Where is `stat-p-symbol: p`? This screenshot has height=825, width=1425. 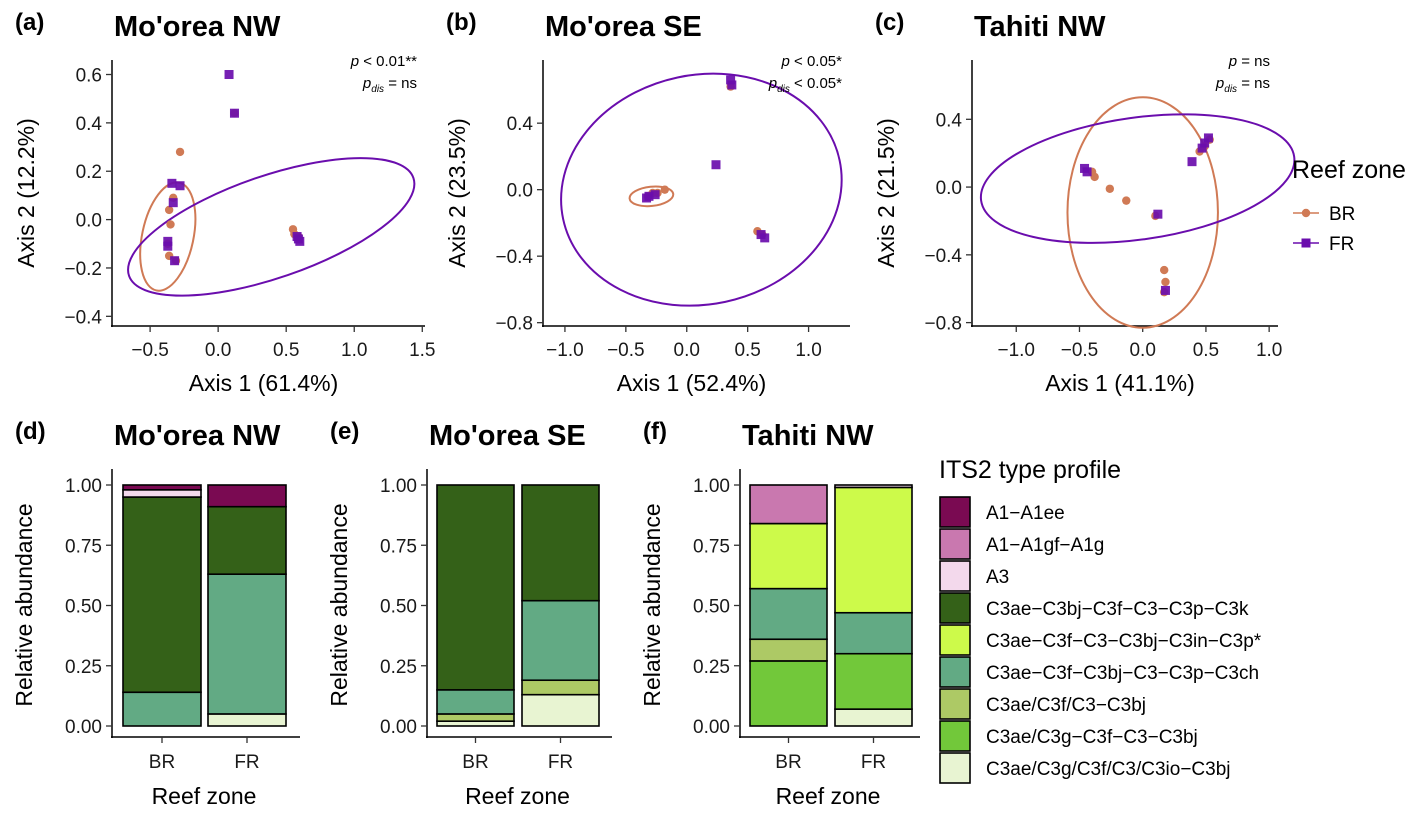 stat-p-symbol: p is located at coordinates (788, 61).